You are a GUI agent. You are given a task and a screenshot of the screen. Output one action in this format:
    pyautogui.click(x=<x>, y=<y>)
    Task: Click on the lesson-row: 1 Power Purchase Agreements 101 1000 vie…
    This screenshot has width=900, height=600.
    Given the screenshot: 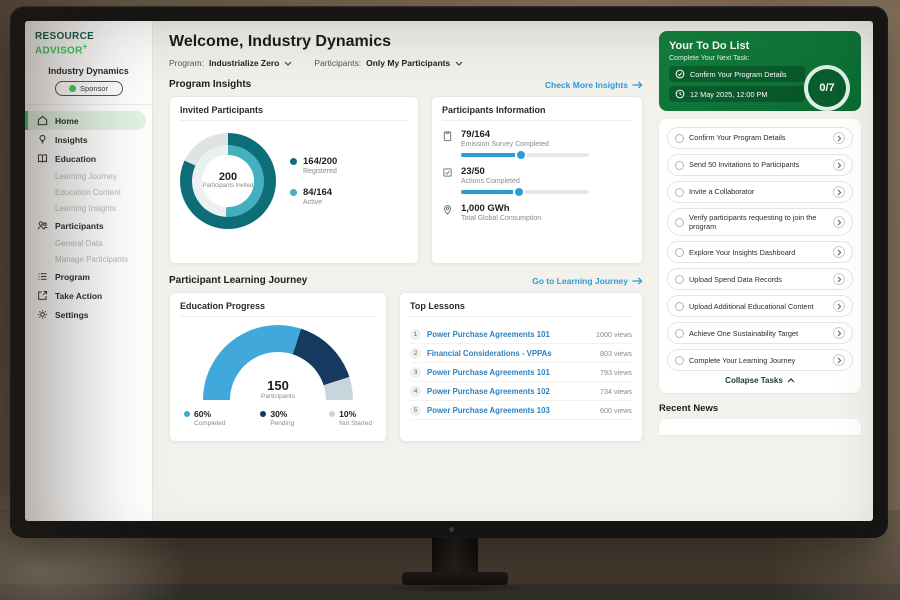 What is the action you would take?
    pyautogui.click(x=521, y=334)
    